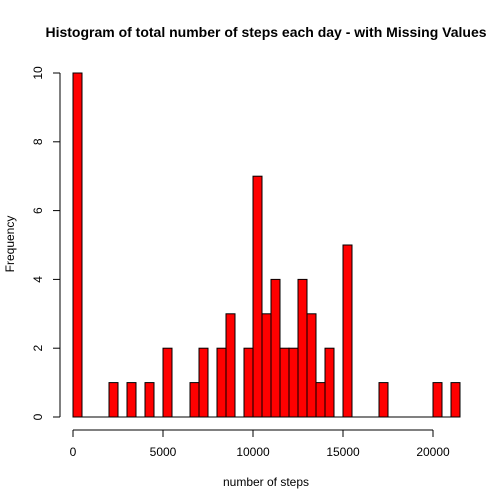 The width and height of the screenshot is (504, 504). Describe the element at coordinates (260, 444) in the screenshot. I see `x-axis: 0 5000 10000 15000 20000` at that location.